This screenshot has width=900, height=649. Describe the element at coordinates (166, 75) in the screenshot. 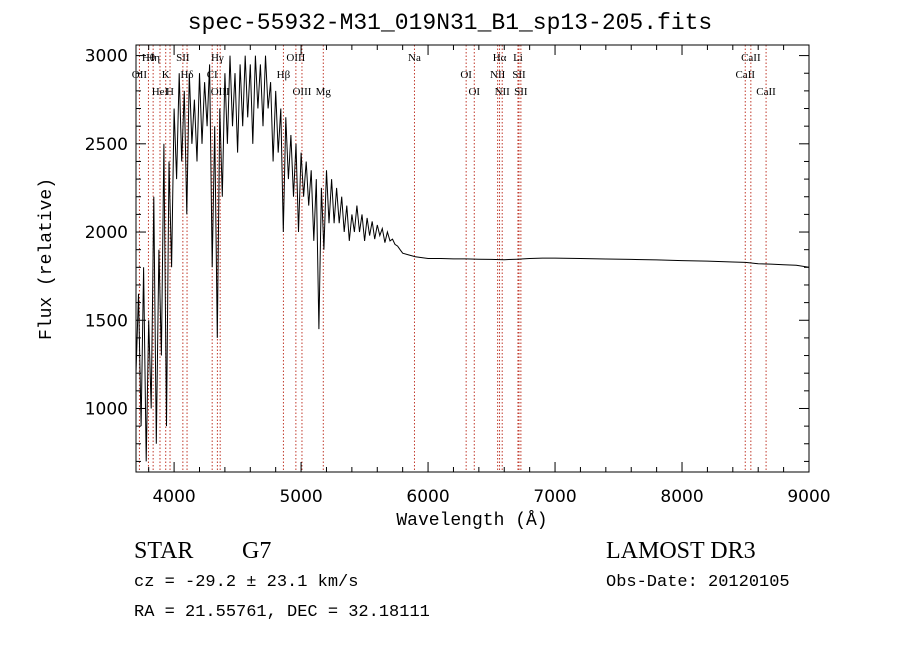

I see `line-marker-label: K` at that location.